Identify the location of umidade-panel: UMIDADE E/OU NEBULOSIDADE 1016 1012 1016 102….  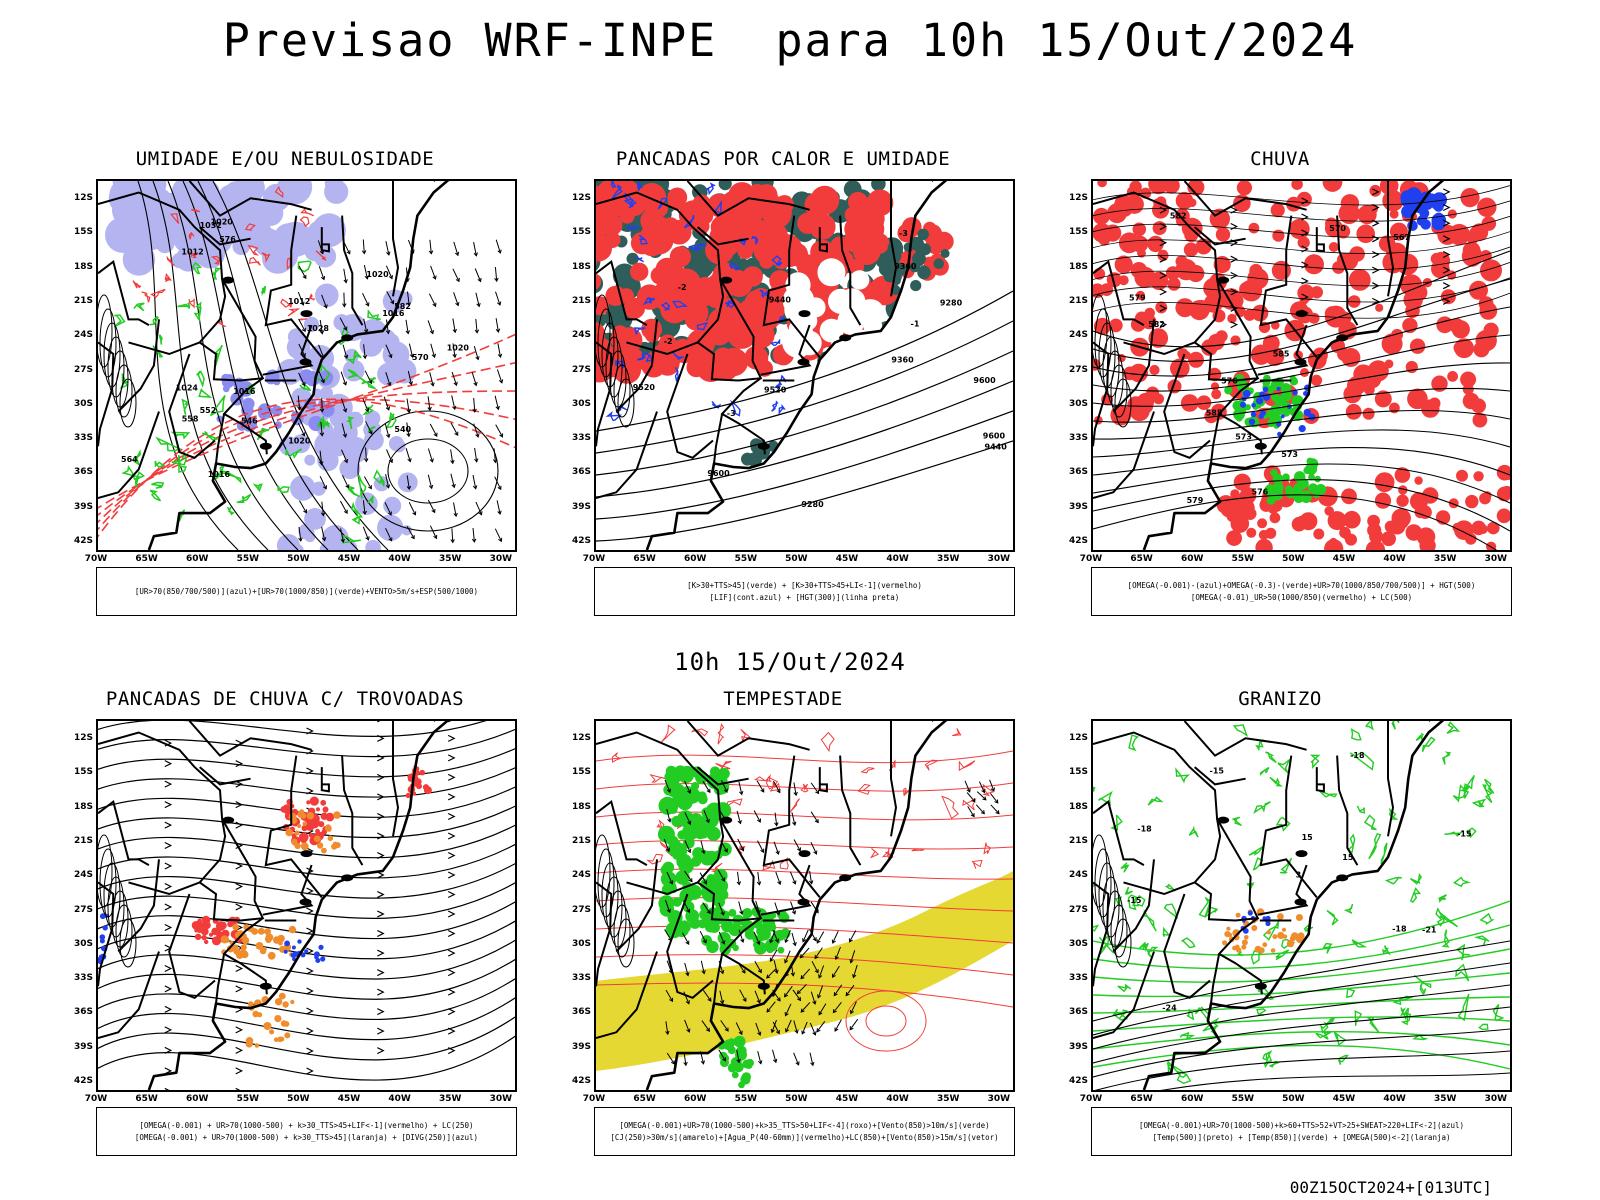
(285, 383).